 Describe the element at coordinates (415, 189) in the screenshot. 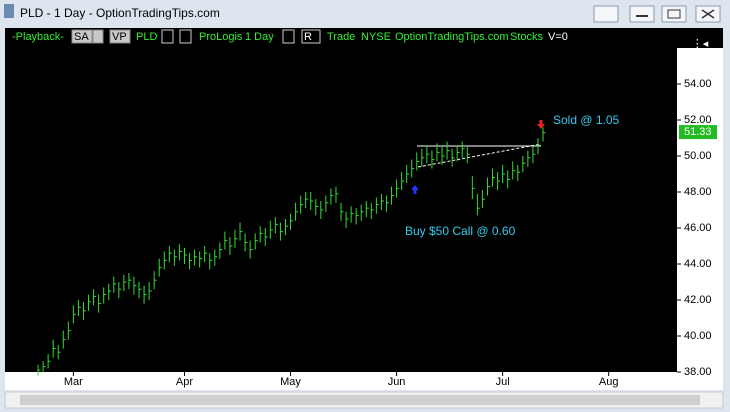

I see `buy-arrow` at that location.